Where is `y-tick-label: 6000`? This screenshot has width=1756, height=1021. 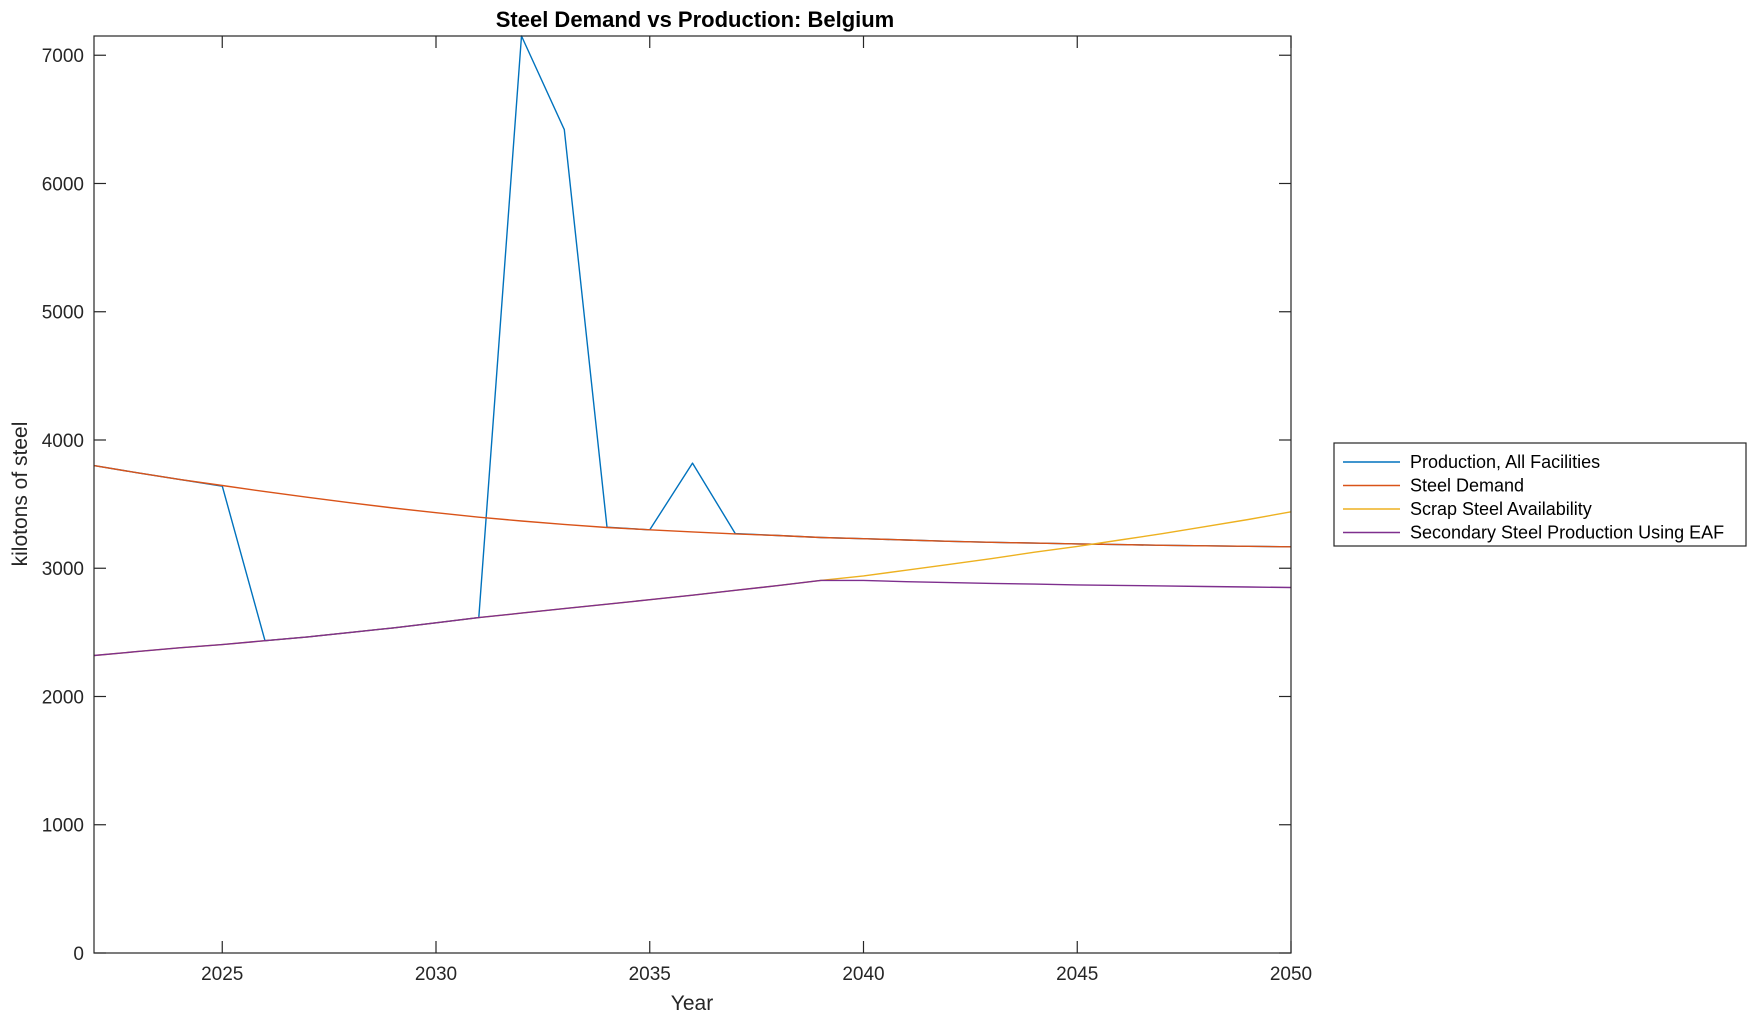 y-tick-label: 6000 is located at coordinates (63, 184).